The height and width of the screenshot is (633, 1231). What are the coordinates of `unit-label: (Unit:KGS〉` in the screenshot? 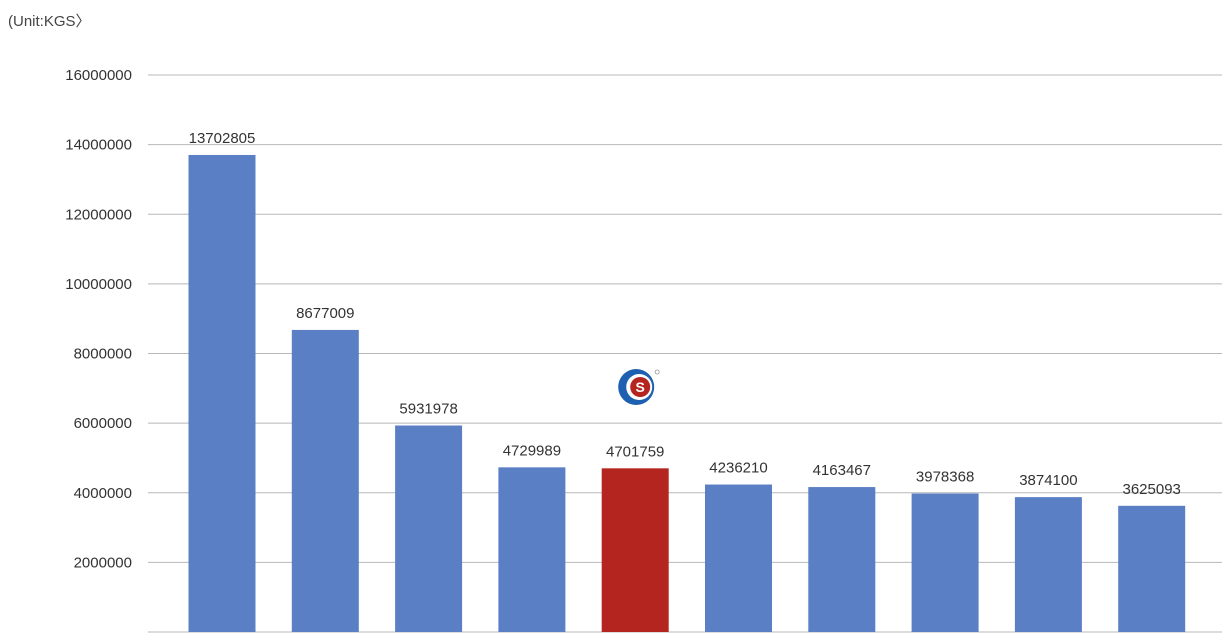 It's located at (49, 21).